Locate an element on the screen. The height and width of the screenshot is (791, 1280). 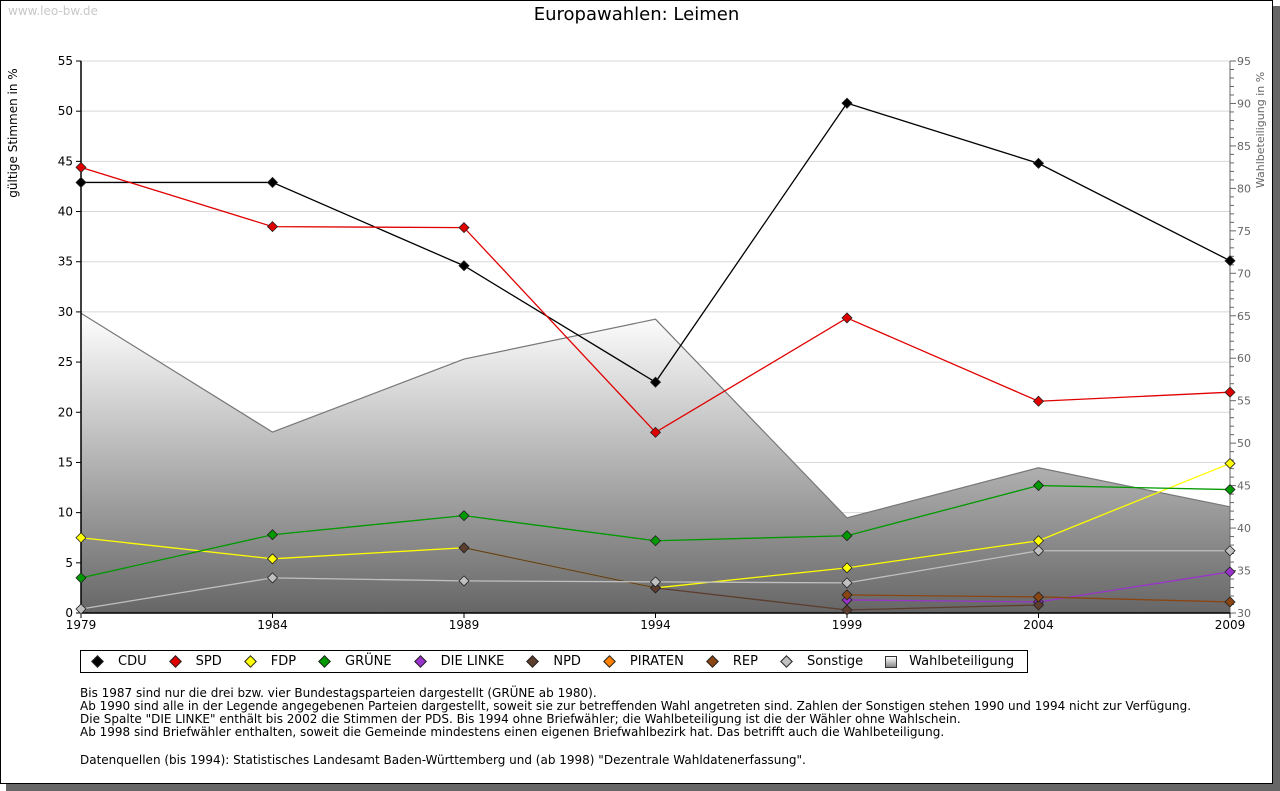
y-tick-label: 50 is located at coordinates (65, 111).